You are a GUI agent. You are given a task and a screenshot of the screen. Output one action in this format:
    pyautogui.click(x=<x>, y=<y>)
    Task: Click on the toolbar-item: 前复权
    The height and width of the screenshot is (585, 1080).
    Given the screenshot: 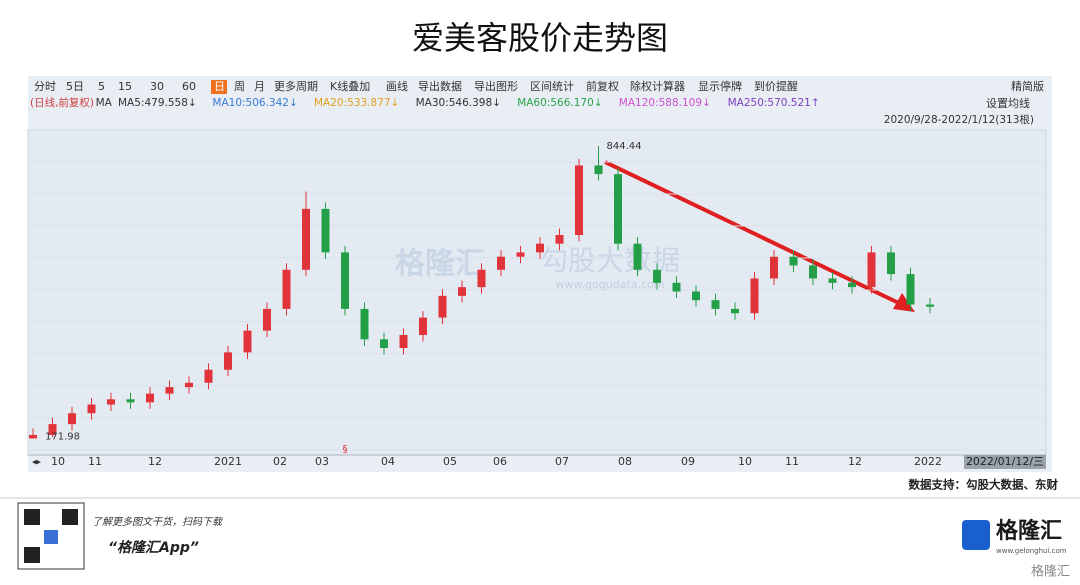 What is the action you would take?
    pyautogui.click(x=602, y=86)
    